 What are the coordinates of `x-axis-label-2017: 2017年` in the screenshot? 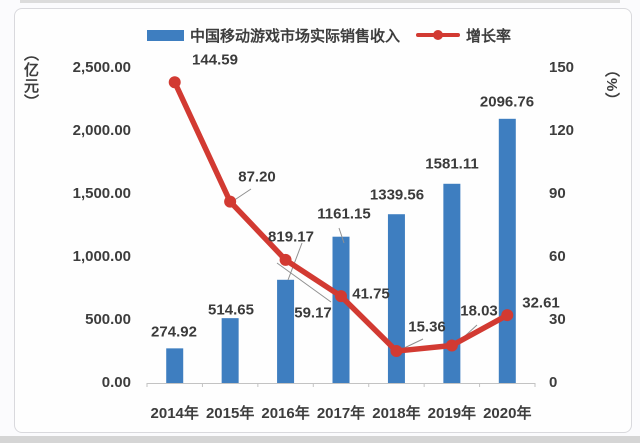 It's located at (341, 413).